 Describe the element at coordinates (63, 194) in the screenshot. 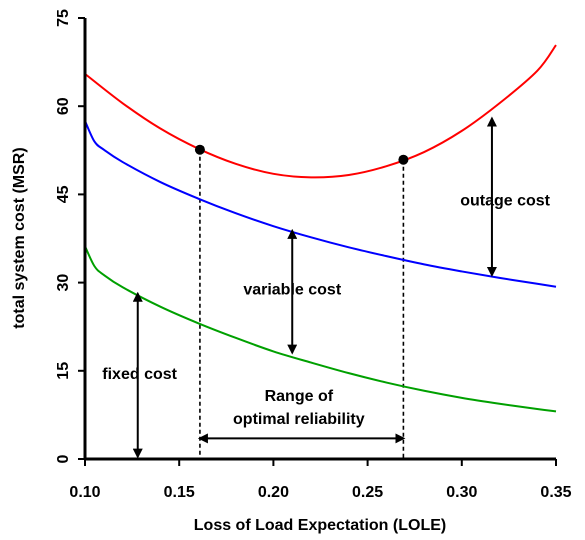

I see `y-tick-label: 45` at that location.